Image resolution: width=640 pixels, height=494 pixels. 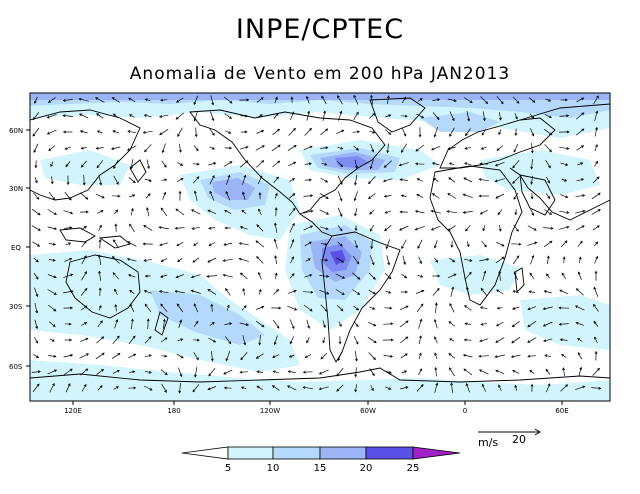 What do you see at coordinates (228, 468) in the screenshot?
I see `colorbar-label: 5` at bounding box center [228, 468].